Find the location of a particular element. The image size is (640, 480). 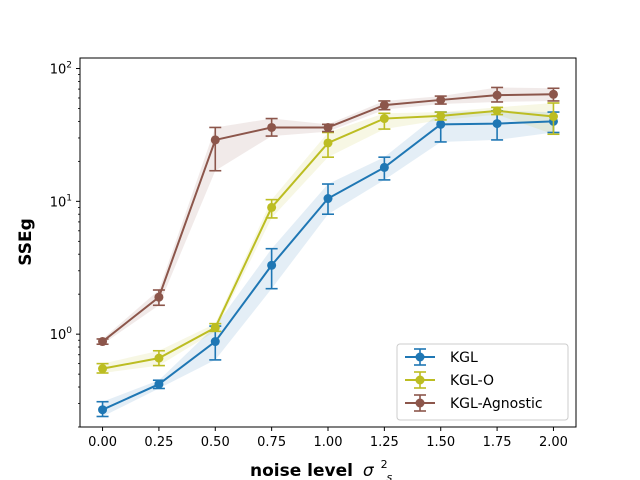

x-tick-label: 0.00 is located at coordinates (102, 442).